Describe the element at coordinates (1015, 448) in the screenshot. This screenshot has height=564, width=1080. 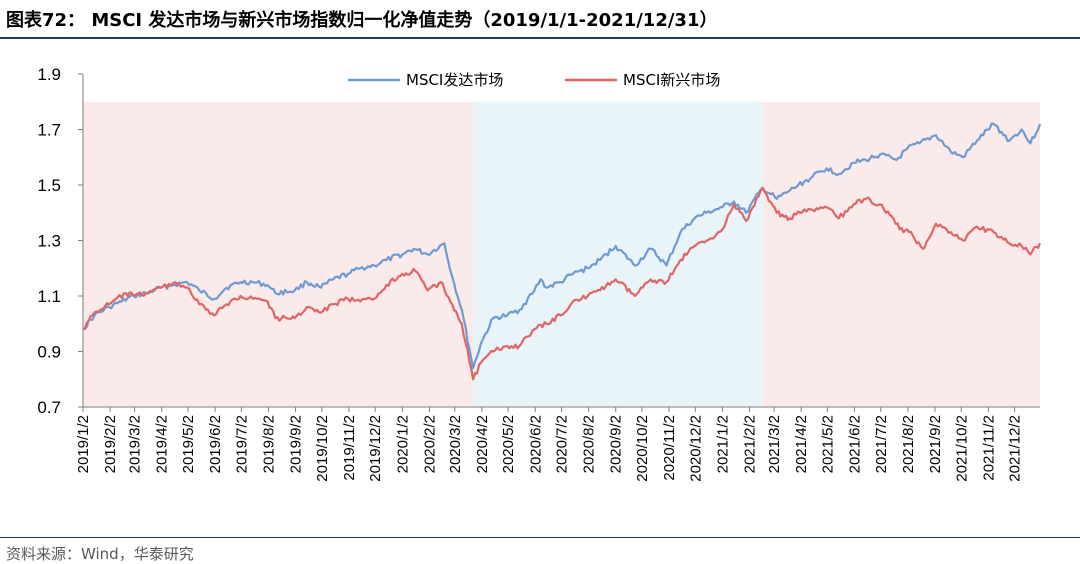
I see `x-tick-label: 2021/12/2` at that location.